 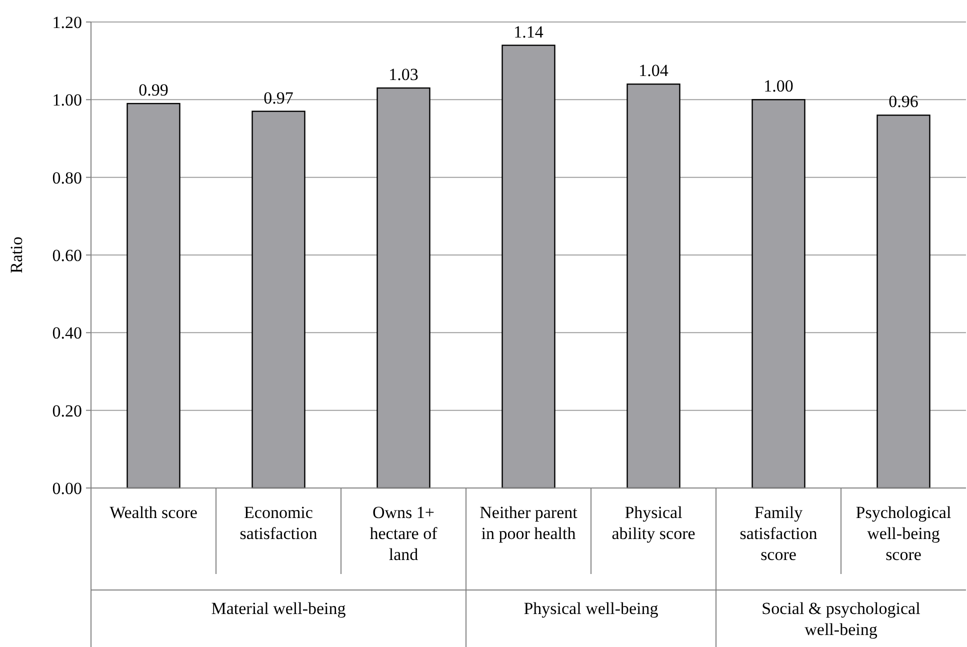 I want to click on y-axis-title: Ratio, so click(x=16, y=255).